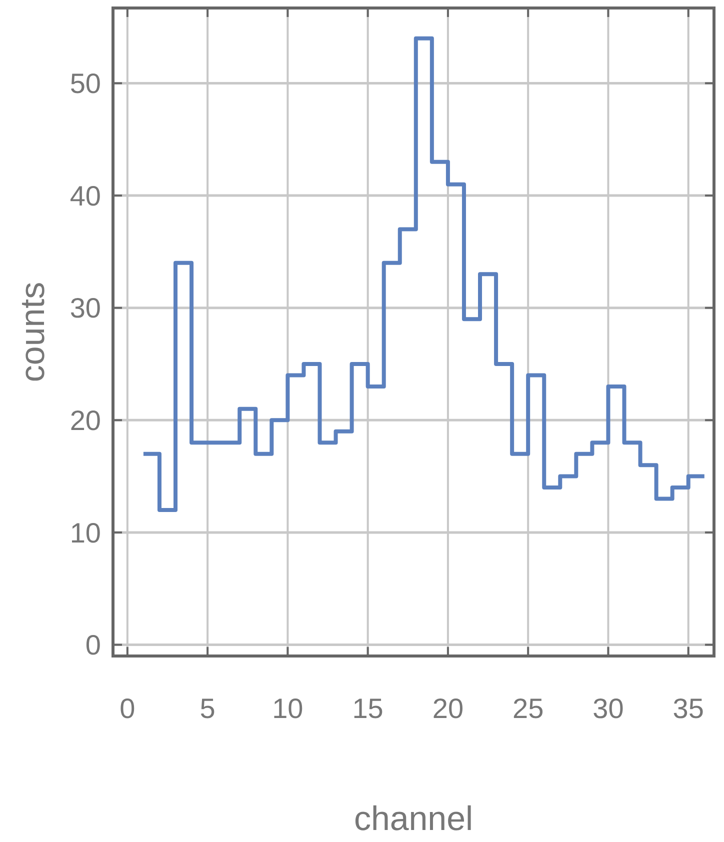 Image resolution: width=724 pixels, height=842 pixels. What do you see at coordinates (33, 332) in the screenshot?
I see `y-axis-title: counts` at bounding box center [33, 332].